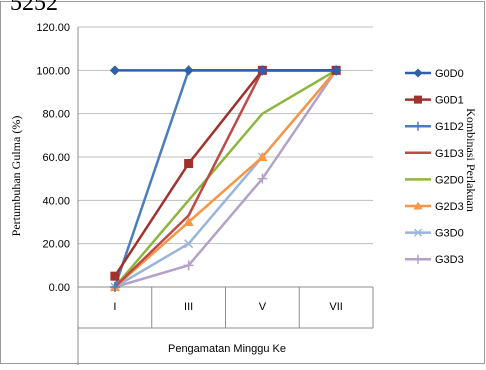 The image size is (486, 370). What do you see at coordinates (56, 245) in the screenshot?
I see `y-tick-label: 20.00` at bounding box center [56, 245].